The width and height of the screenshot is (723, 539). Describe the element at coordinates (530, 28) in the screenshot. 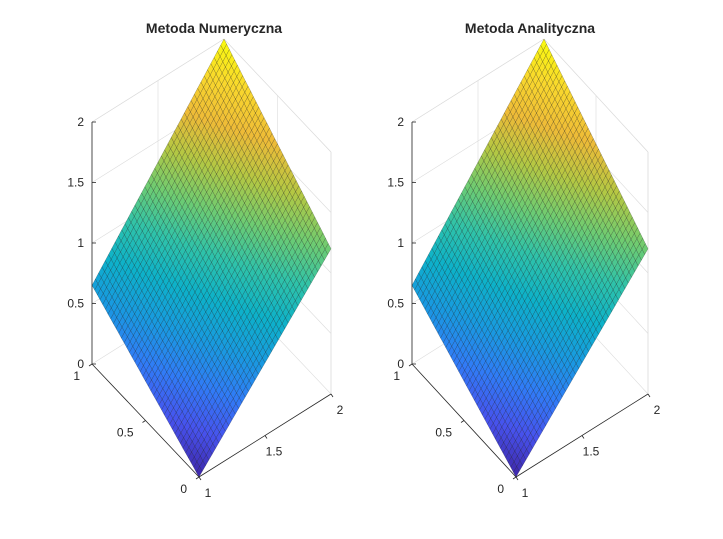

I see `chart-title-right: Metoda Analityczna` at that location.